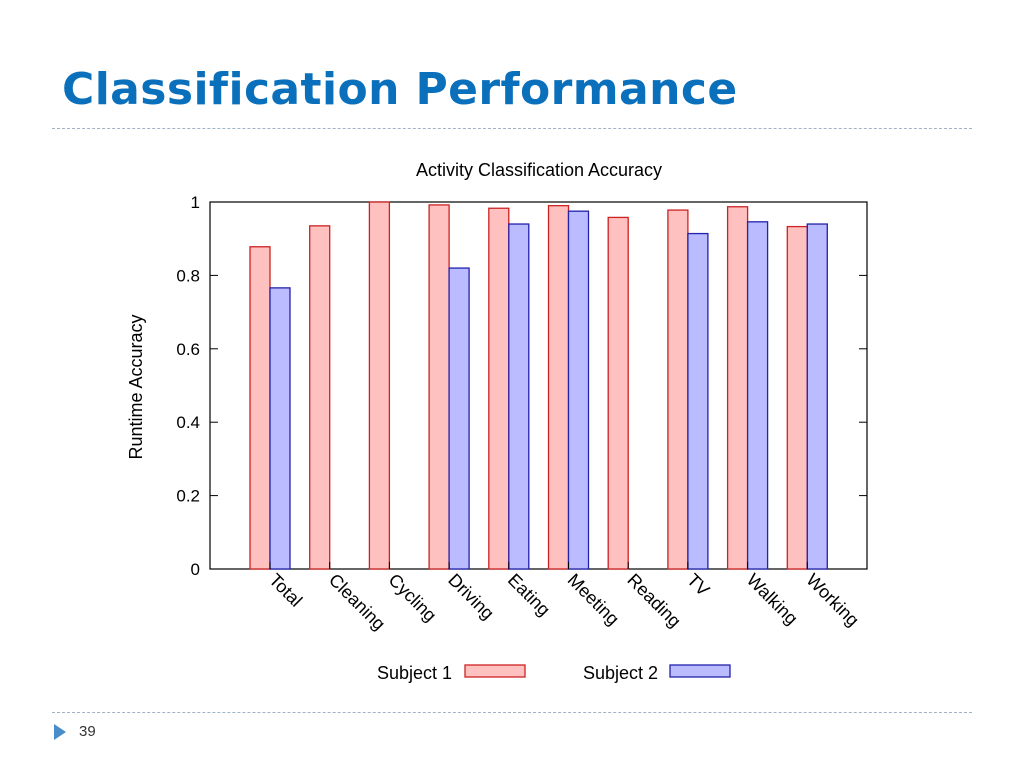  I want to click on y-tick-label: 0, so click(195, 569).